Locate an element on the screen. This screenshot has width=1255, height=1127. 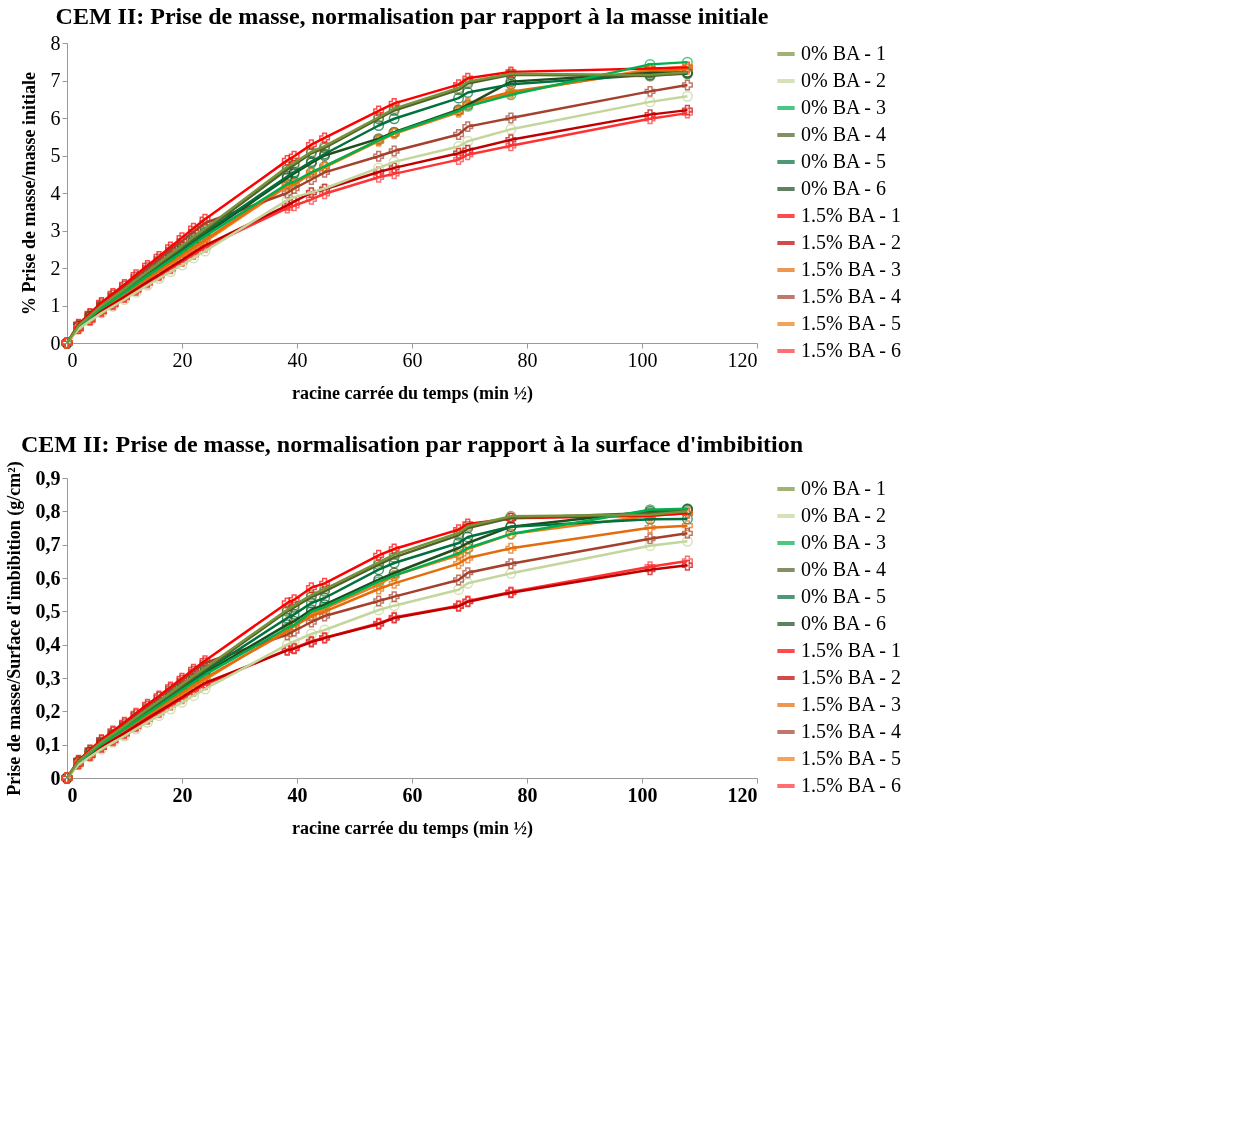
y-tick-label: 0,6 is located at coordinates (48, 577).